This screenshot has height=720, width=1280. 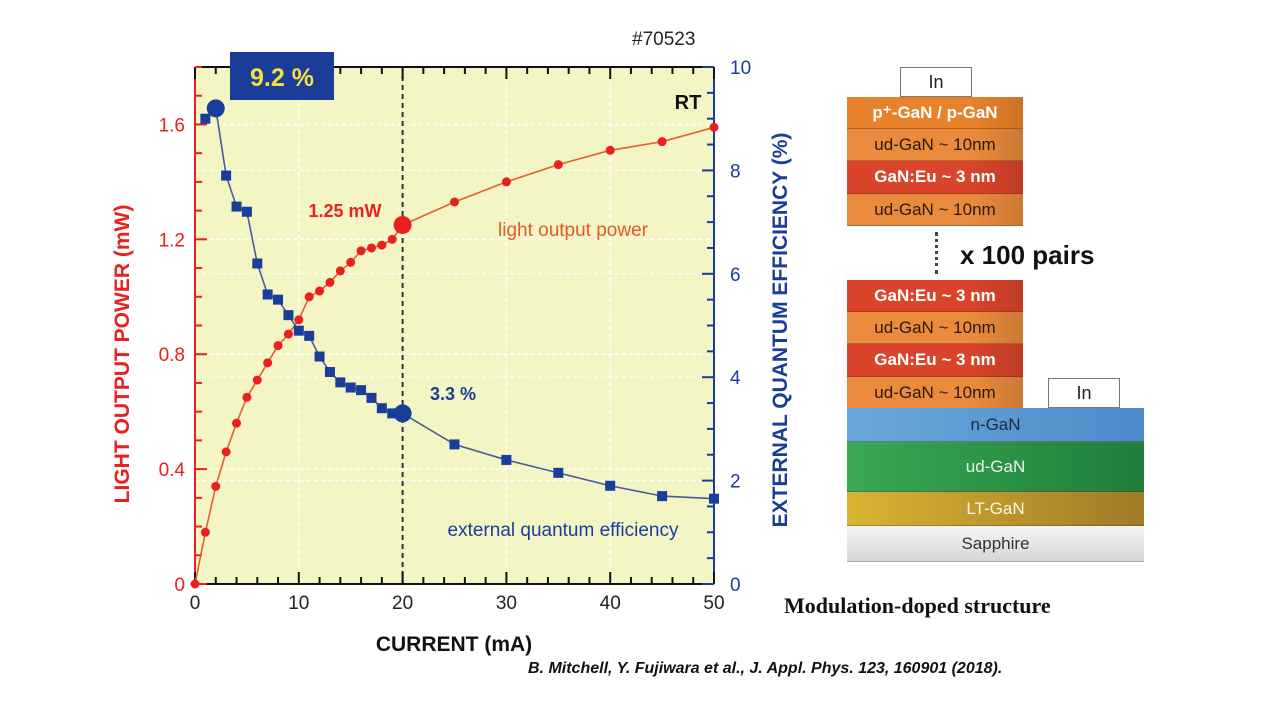 I want to click on eqe-point-label: 3.3 %, so click(x=453, y=394).